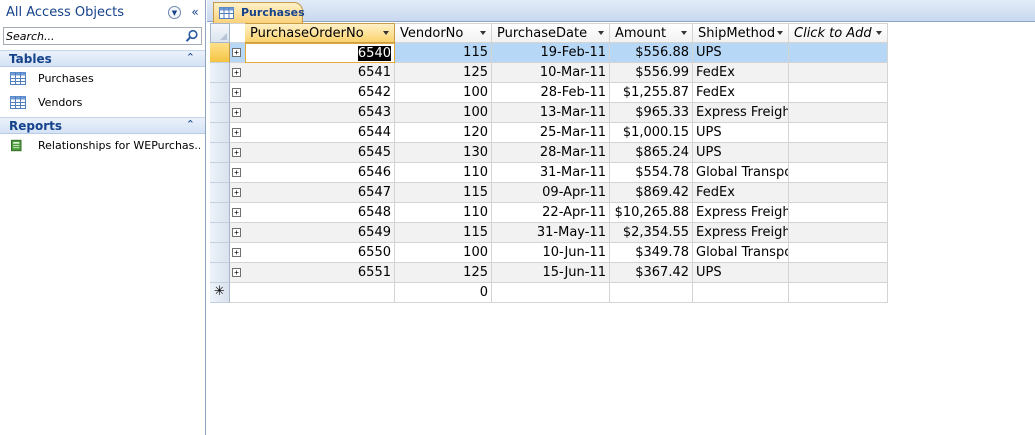 This screenshot has width=1035, height=435. What do you see at coordinates (551, 273) in the screenshot?
I see `cell-purchasedate: 15-Jun-11` at bounding box center [551, 273].